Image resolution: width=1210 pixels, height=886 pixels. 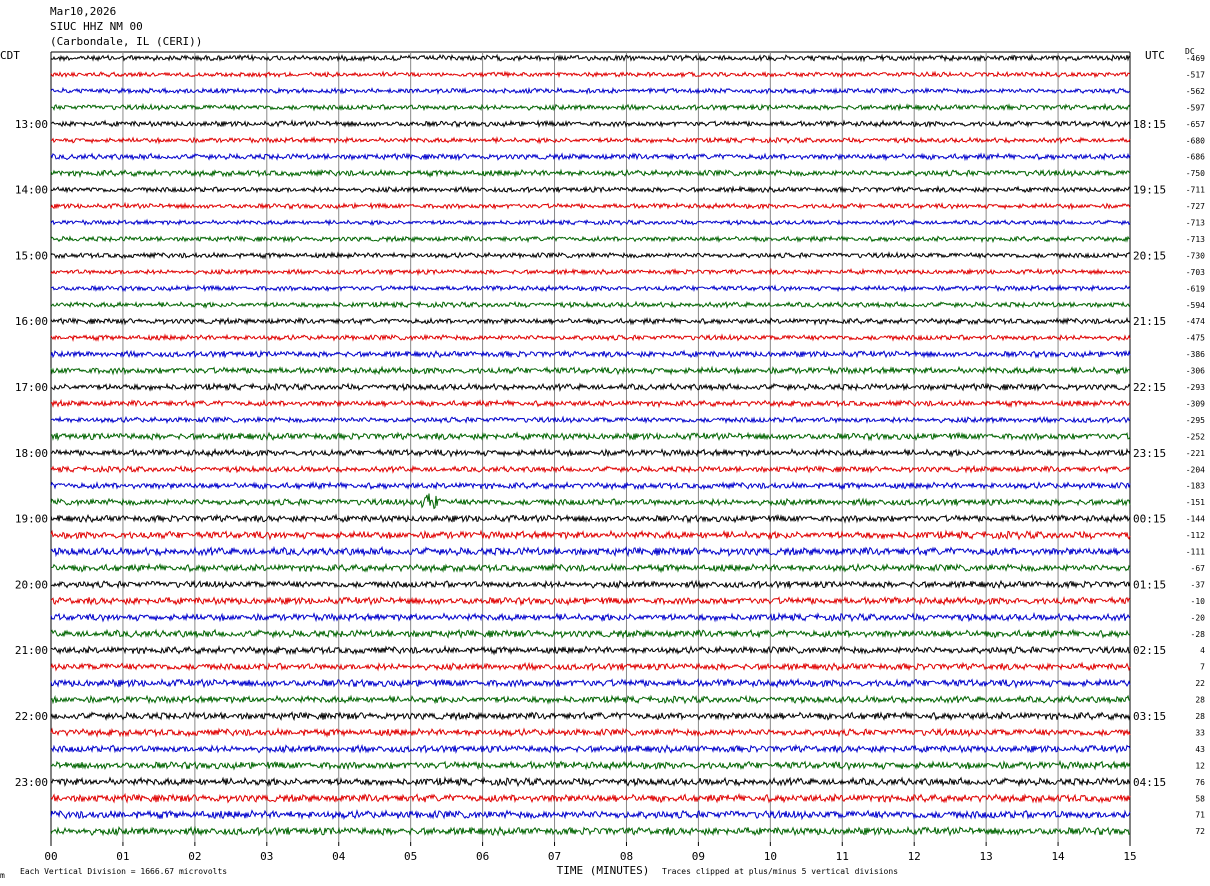 What do you see at coordinates (554, 856) in the screenshot?
I see `x-tick-label: 07` at bounding box center [554, 856].